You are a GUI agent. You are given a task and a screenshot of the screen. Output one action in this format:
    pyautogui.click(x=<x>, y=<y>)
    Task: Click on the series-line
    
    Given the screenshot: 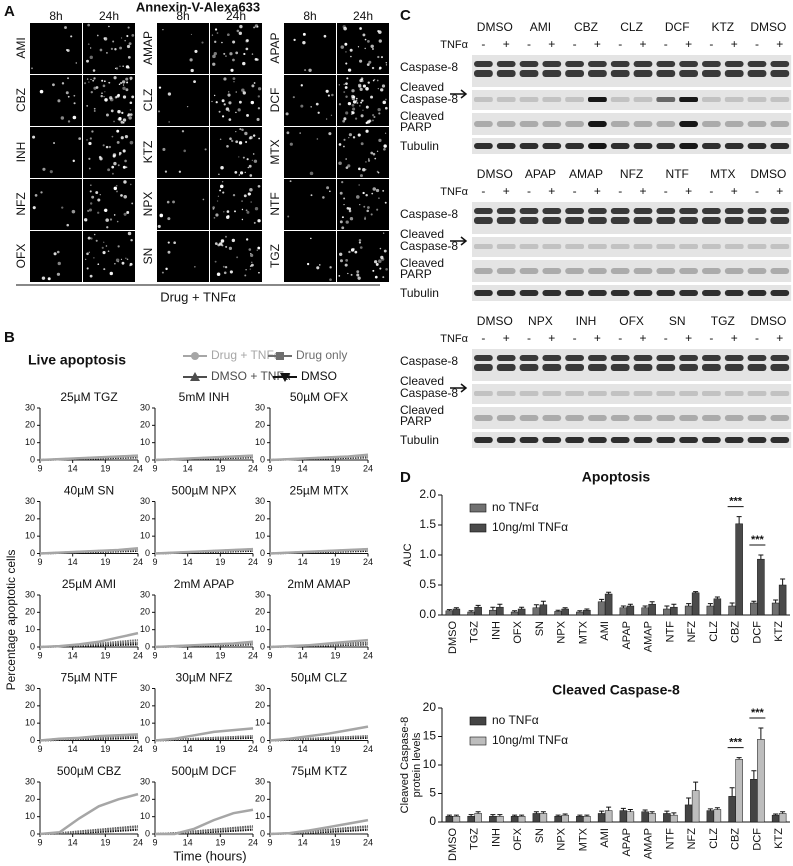 What is the action you would take?
    pyautogui.click(x=319, y=551)
    